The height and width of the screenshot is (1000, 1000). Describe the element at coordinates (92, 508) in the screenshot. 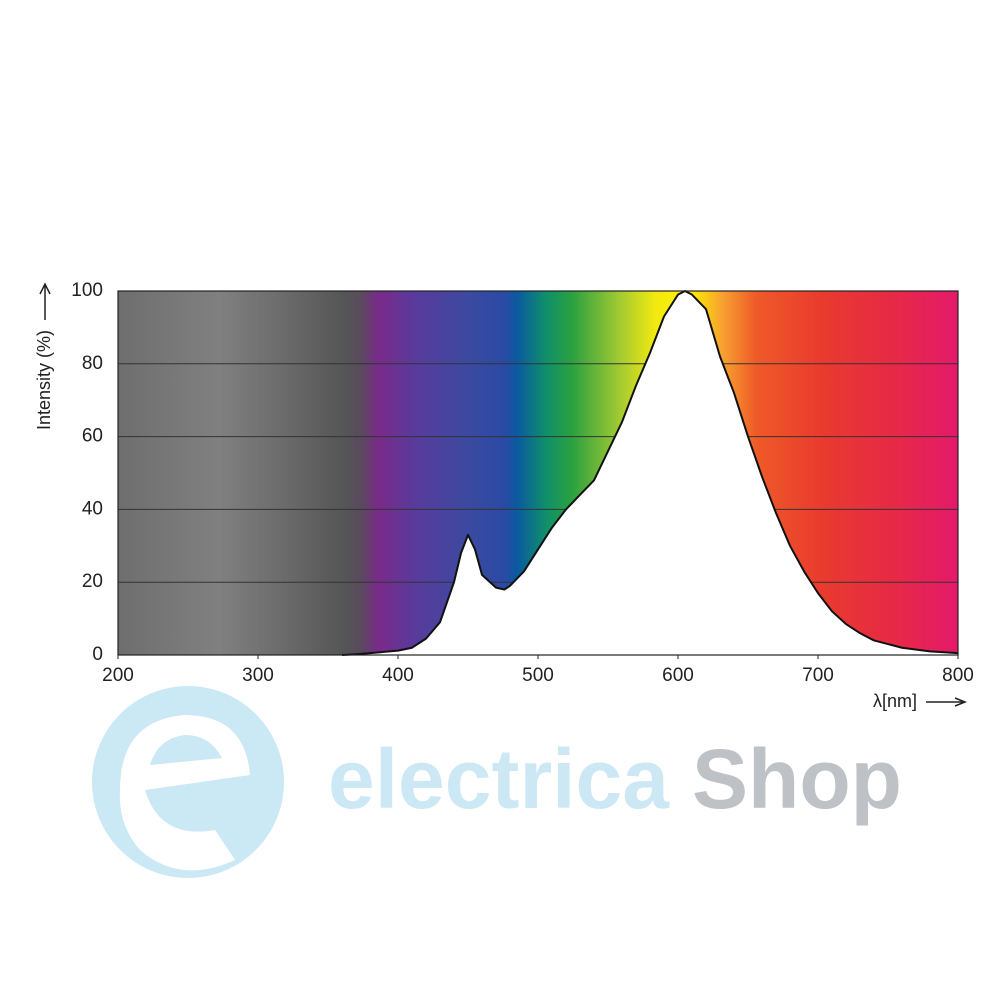

I see `y-tick-label: 40` at that location.